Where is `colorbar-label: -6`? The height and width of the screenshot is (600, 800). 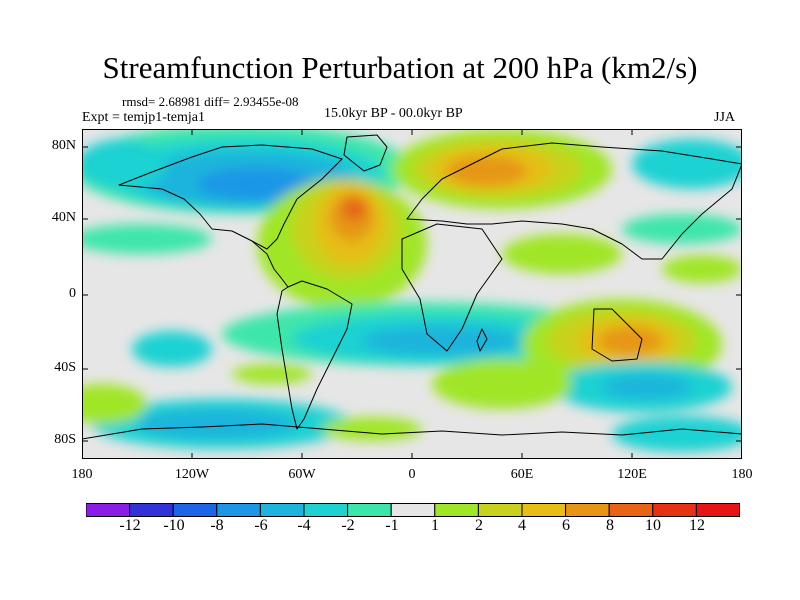
colorbar-label: -6 is located at coordinates (261, 525).